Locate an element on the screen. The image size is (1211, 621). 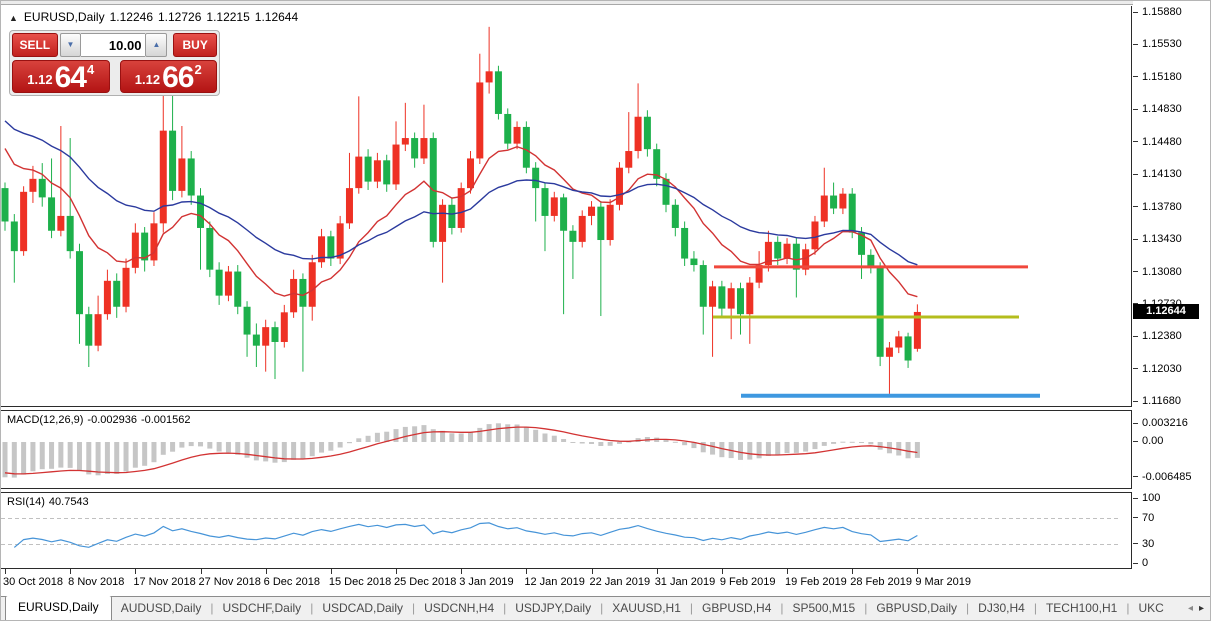
tab-gbpusd-daily: GBPUSD,Daily is located at coordinates (917, 608).